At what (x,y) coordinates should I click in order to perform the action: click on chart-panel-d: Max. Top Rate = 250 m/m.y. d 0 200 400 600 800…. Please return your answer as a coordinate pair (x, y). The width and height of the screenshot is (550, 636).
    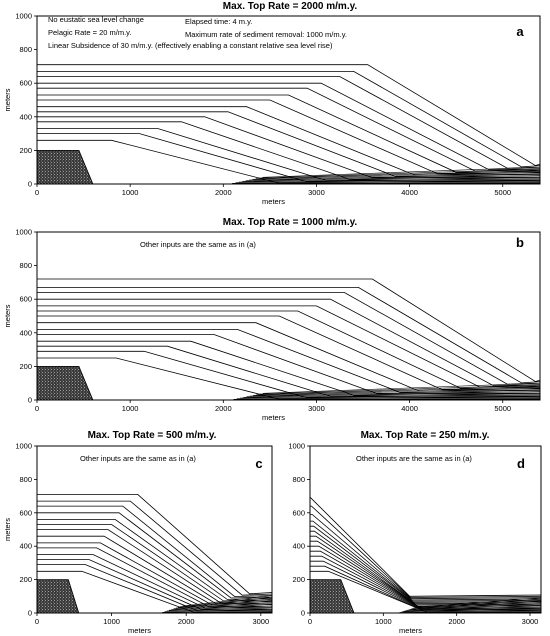
    Looking at the image, I should click on (415, 532).